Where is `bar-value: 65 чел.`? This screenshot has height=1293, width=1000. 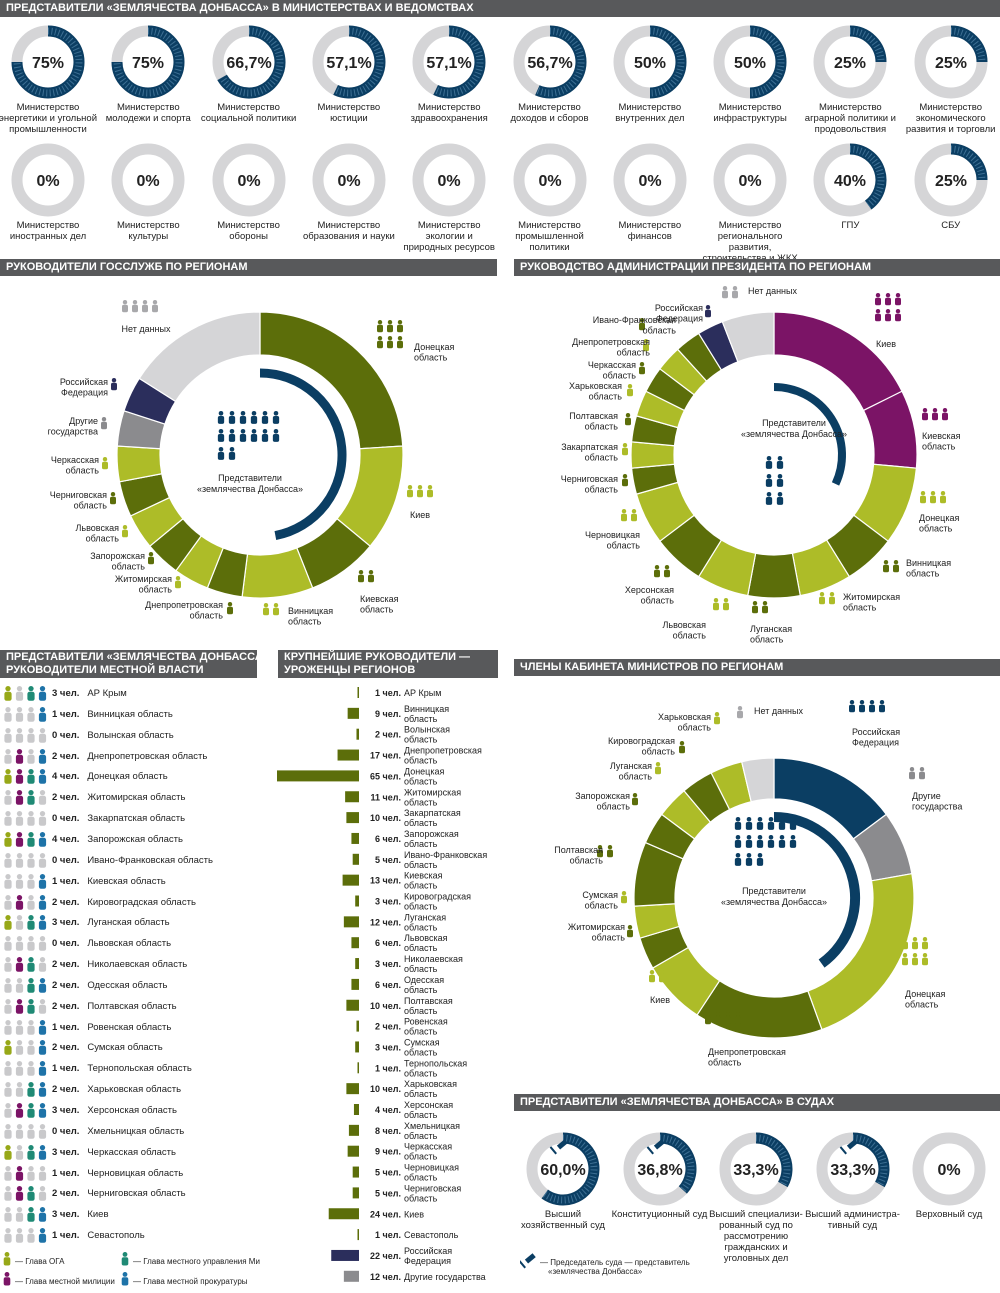 bar-value: 65 чел. is located at coordinates (385, 776).